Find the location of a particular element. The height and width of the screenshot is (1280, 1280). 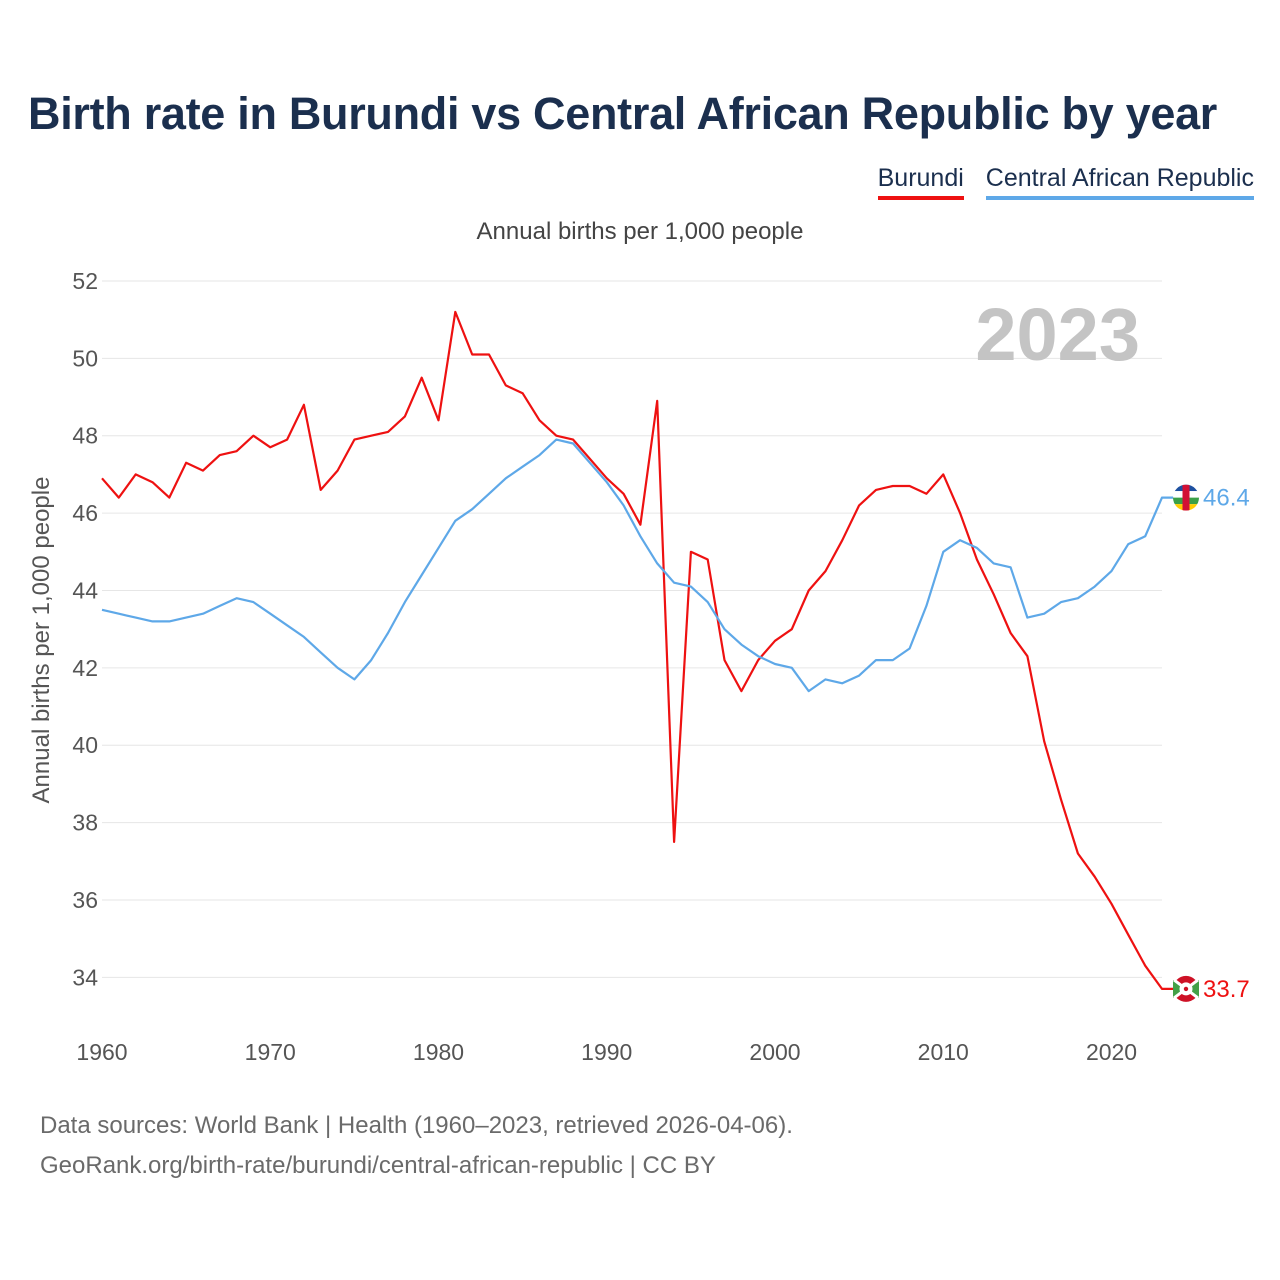

flag-icon-central-african-republic is located at coordinates (1186, 497).